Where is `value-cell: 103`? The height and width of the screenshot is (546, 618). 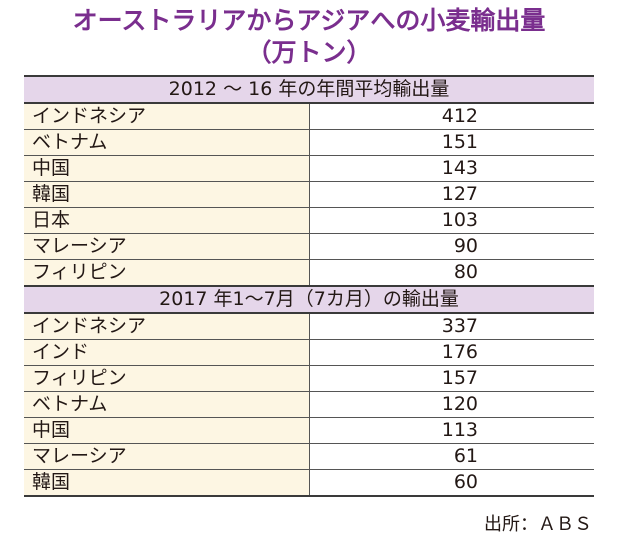
value-cell: 103 is located at coordinates (451, 220).